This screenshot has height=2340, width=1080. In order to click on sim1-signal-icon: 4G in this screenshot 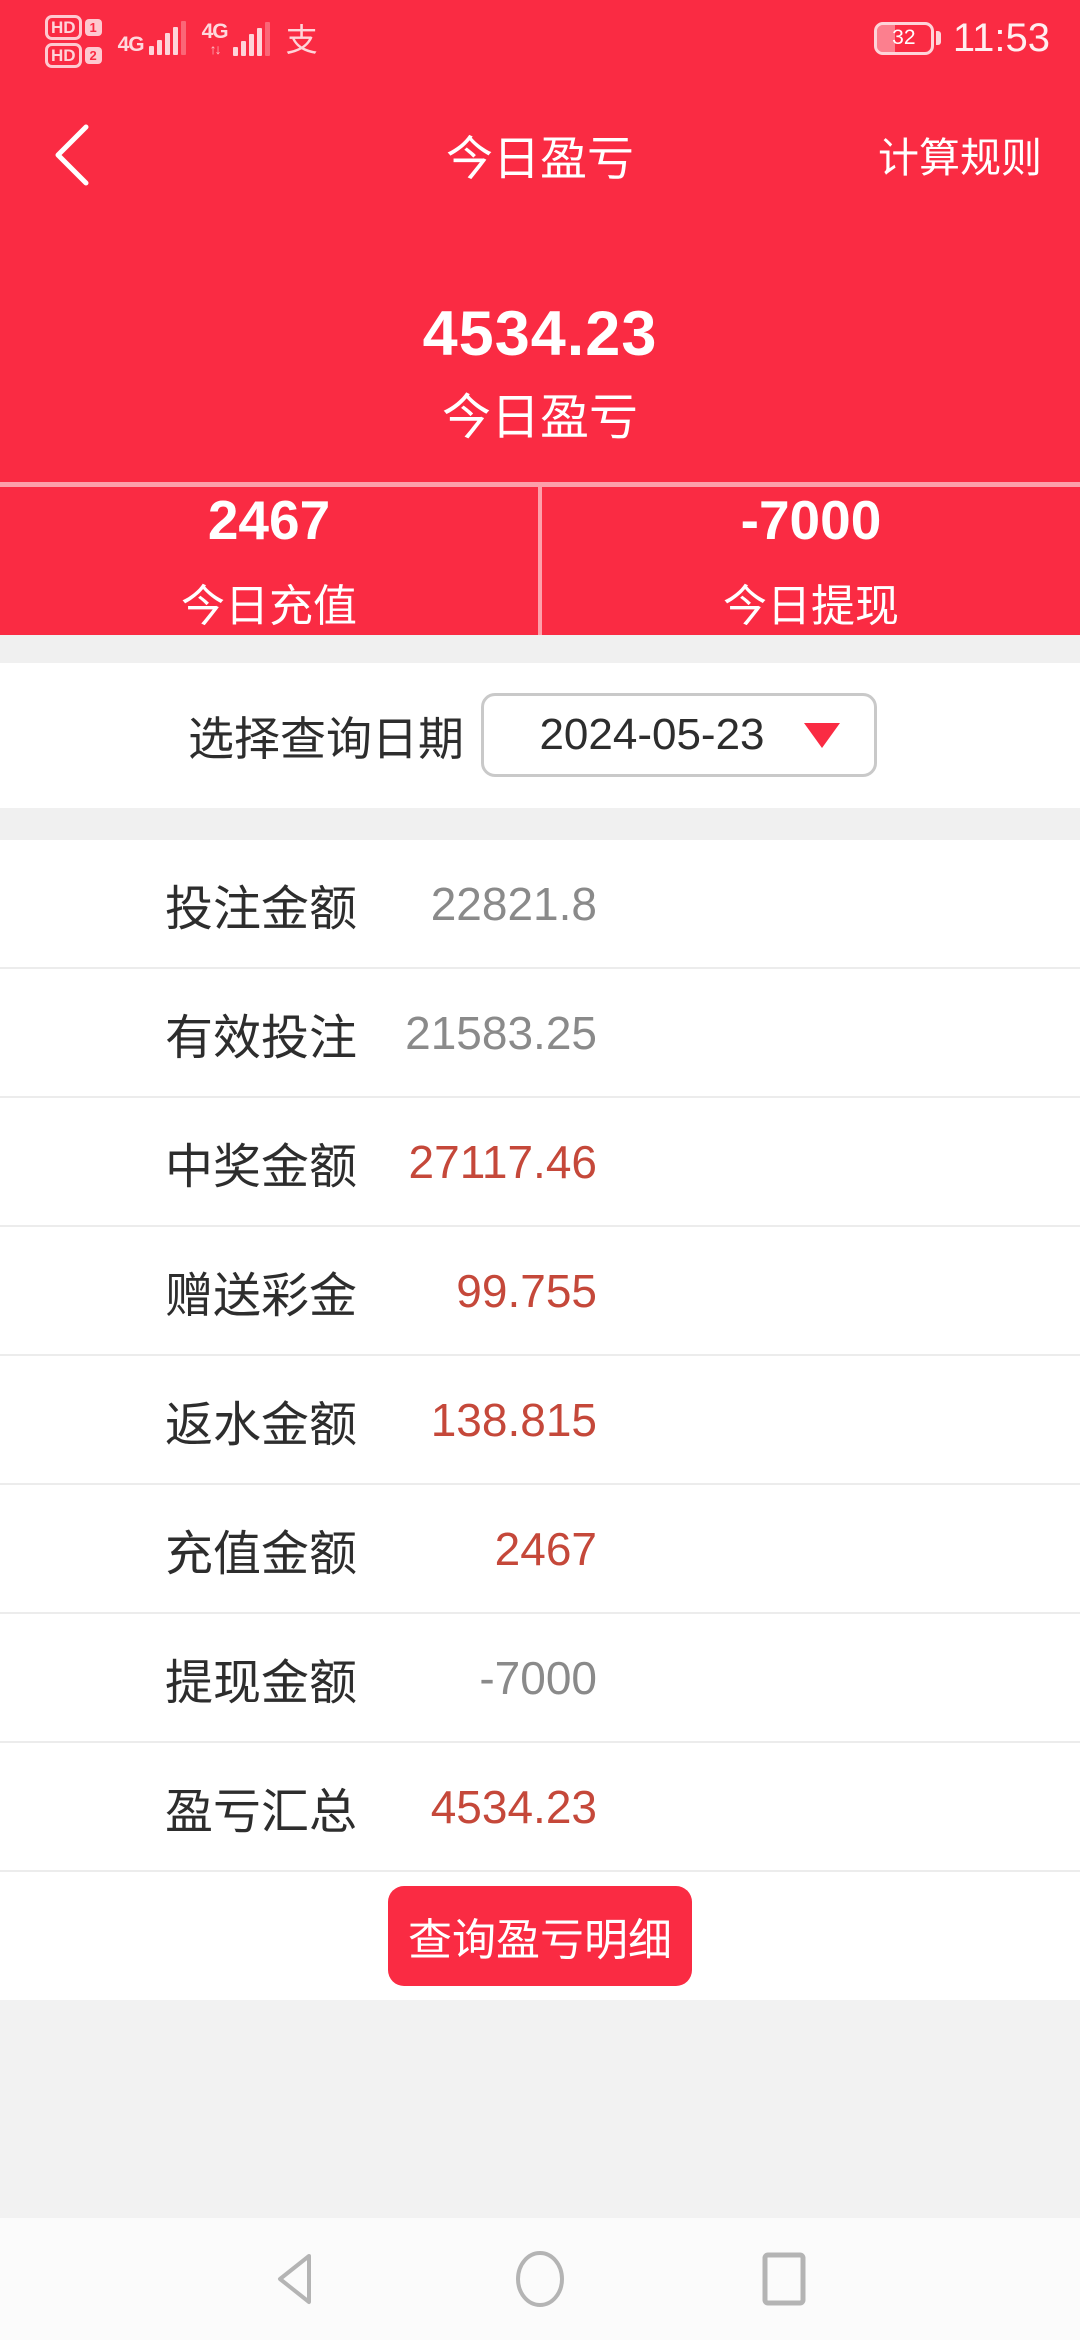, I will do `click(152, 38)`.